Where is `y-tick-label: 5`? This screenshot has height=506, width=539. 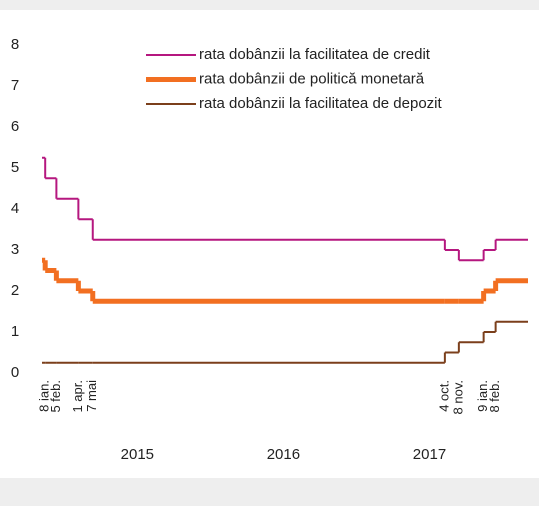 y-tick-label: 5 is located at coordinates (15, 167).